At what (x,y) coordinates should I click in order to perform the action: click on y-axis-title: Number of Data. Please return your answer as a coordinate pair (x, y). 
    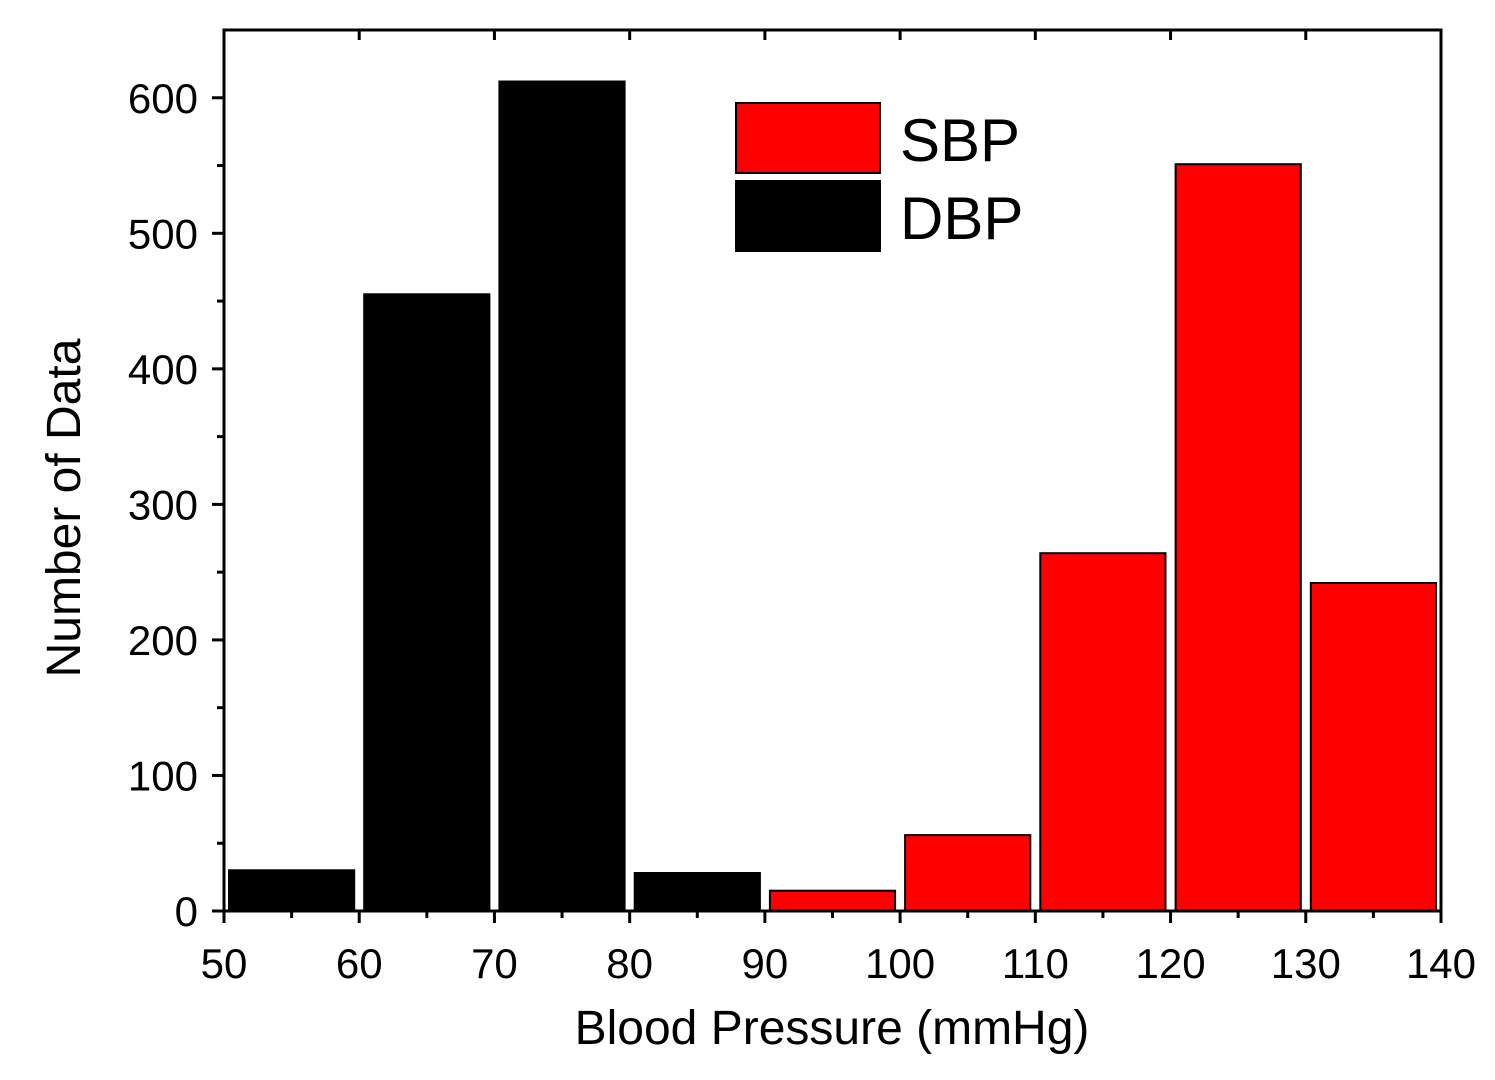
    Looking at the image, I should click on (64, 507).